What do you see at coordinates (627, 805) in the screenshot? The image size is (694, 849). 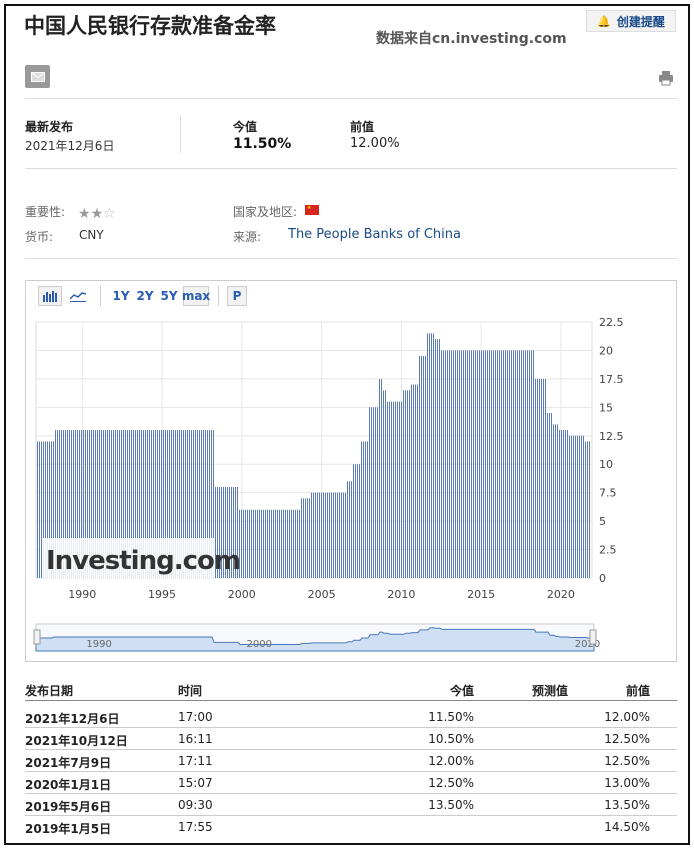 I see `cell-previous: 13.50%` at bounding box center [627, 805].